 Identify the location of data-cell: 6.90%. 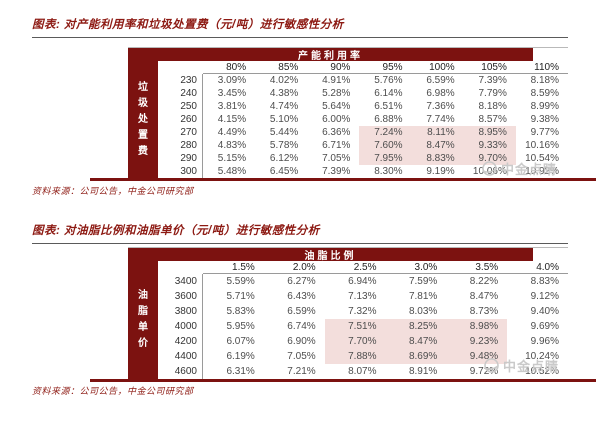
(301, 341).